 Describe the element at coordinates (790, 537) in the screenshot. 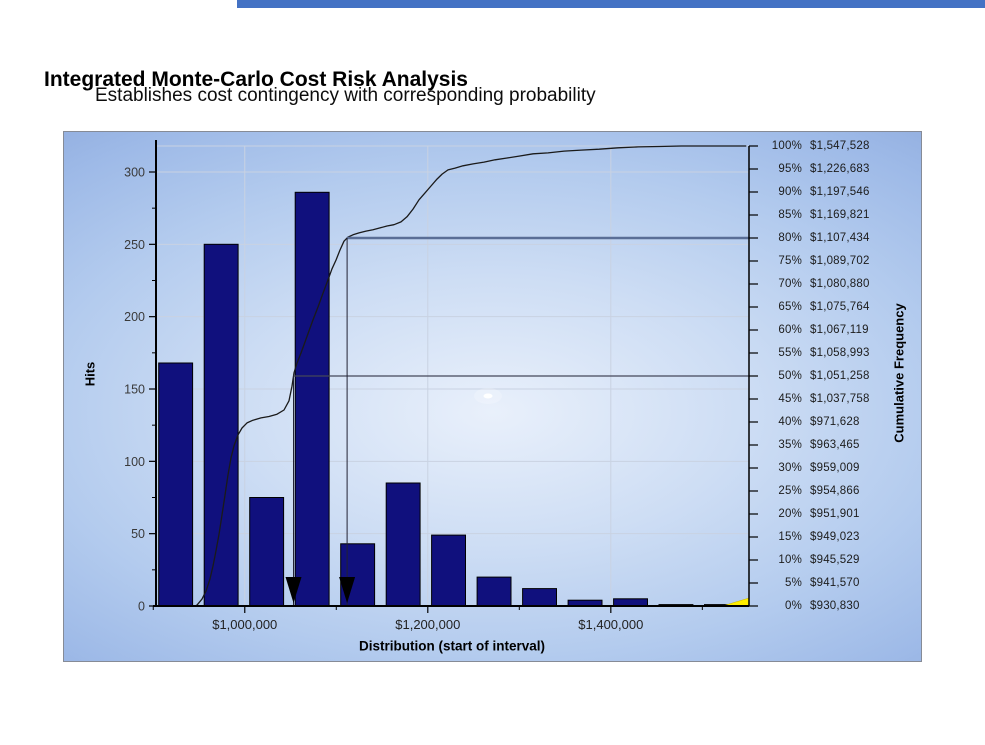

I see `percentile-pct-label: 15%` at that location.